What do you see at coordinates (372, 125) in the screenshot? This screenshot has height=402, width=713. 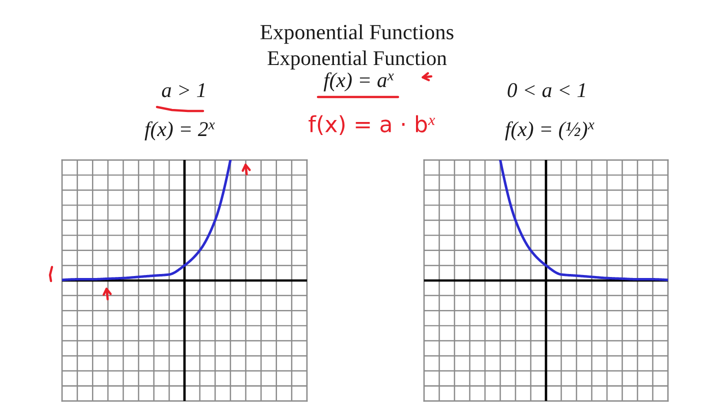 I see `text: f(x) = a · b$^{x}$` at bounding box center [372, 125].